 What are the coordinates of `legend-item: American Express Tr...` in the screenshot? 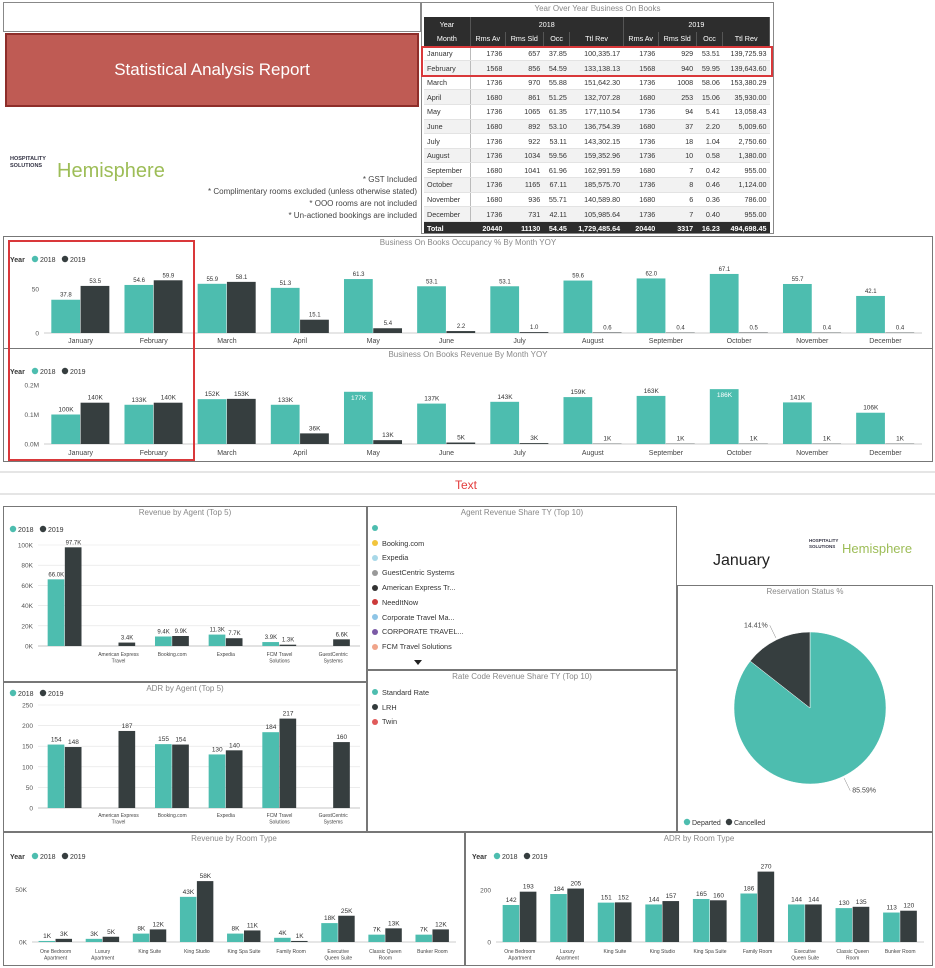 It's located at (418, 587).